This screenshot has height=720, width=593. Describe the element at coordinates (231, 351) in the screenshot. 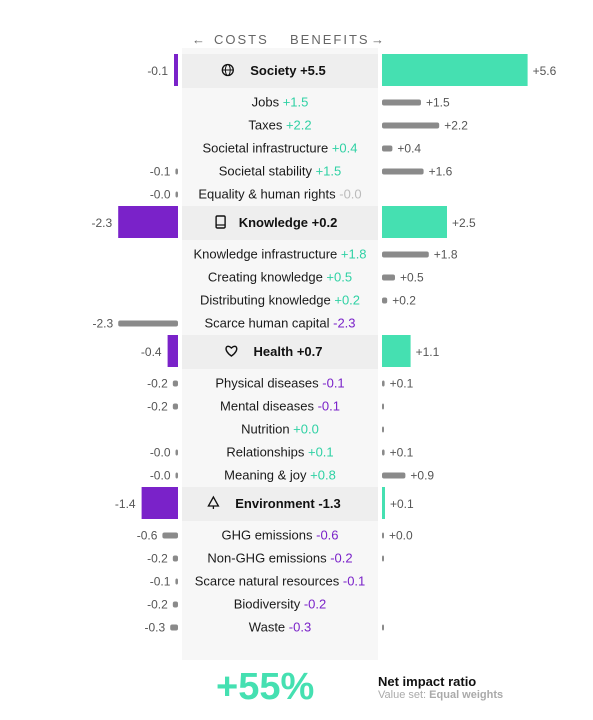

I see `heart-icon` at that location.